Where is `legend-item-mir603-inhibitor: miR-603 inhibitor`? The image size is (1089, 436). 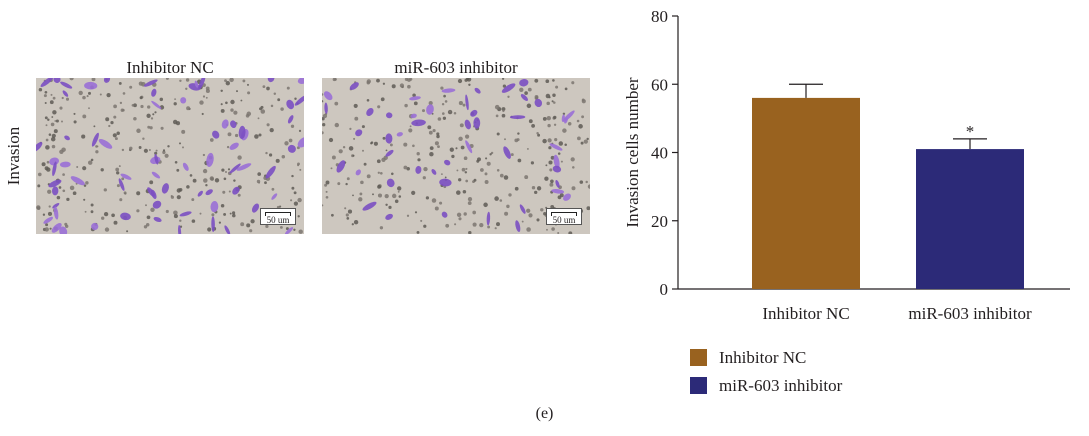
legend-item-mir603-inhibitor: miR-603 inhibitor is located at coordinates (766, 386).